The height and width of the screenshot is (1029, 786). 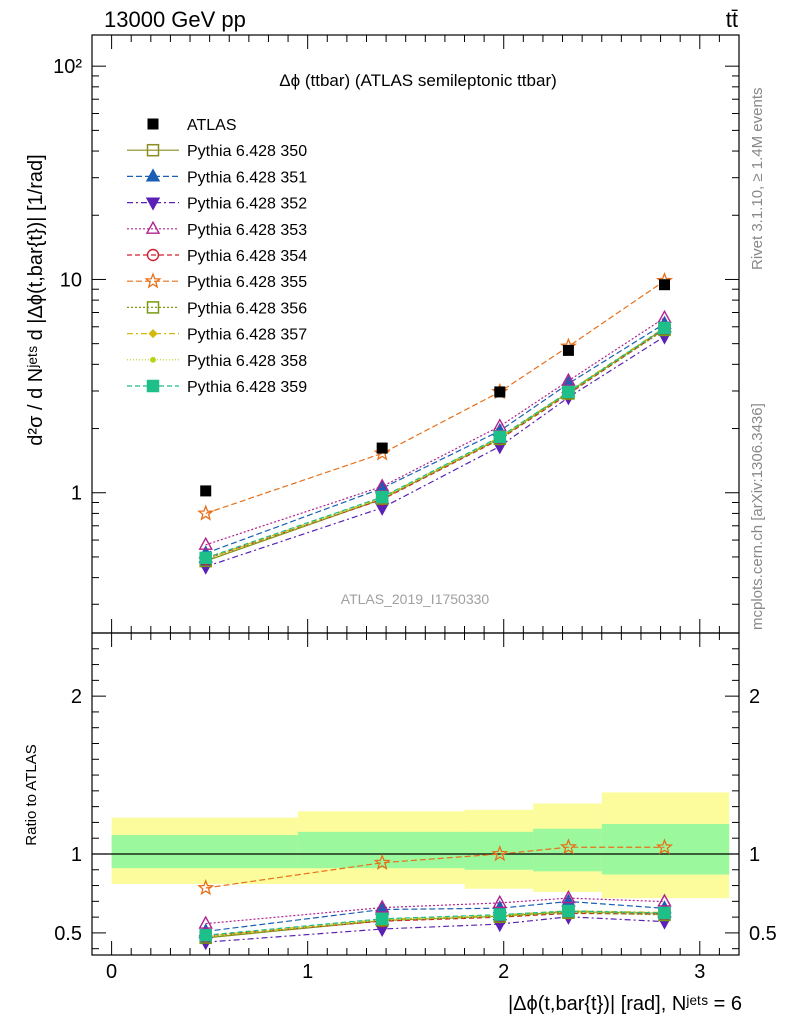 I want to click on legend-entry: Pythia 6.428 357, so click(x=217, y=335).